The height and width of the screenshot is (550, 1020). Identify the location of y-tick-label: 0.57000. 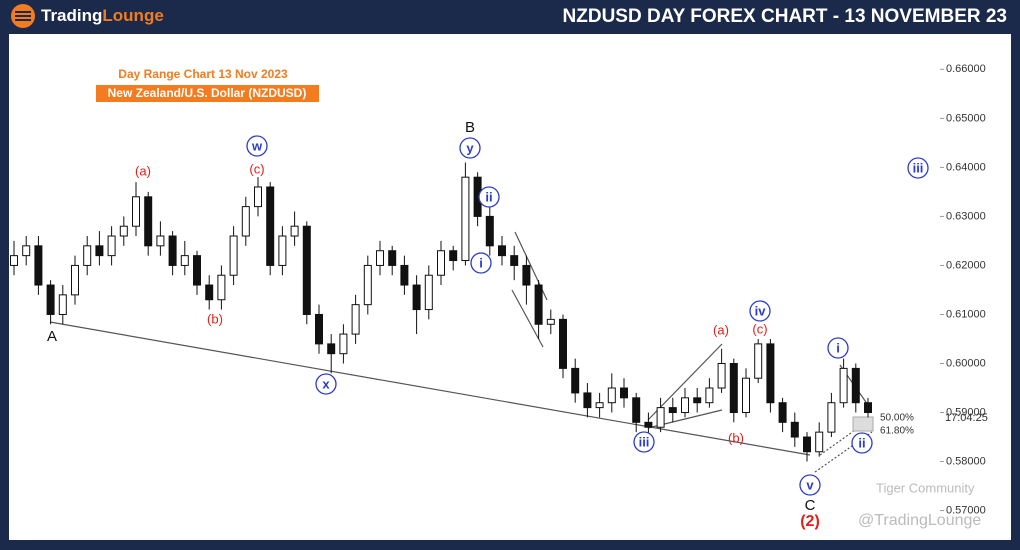
(966, 510).